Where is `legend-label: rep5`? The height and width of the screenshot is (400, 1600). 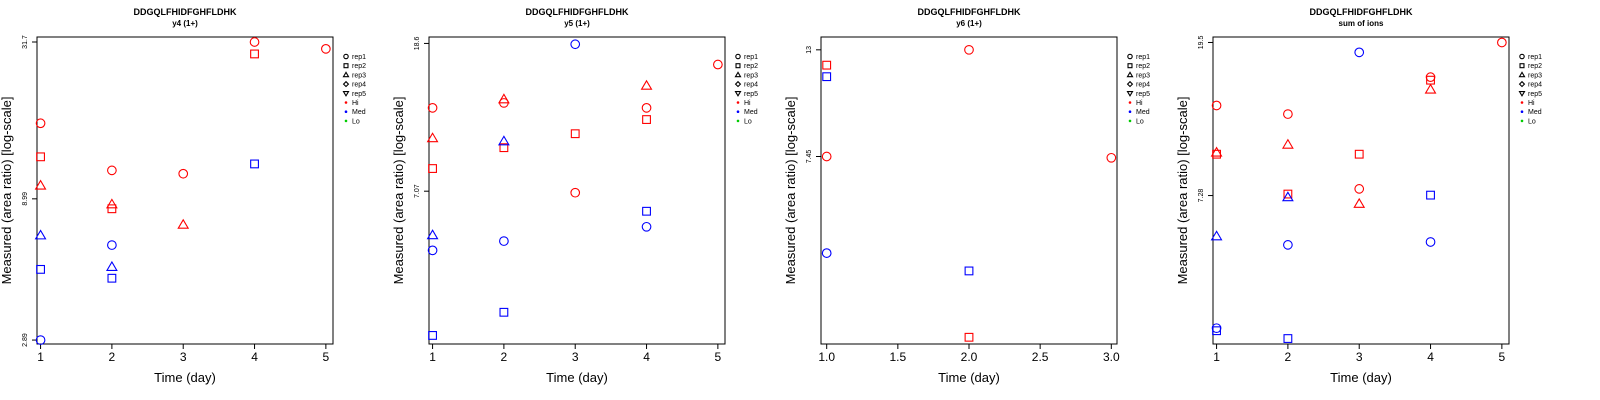 legend-label: rep5 is located at coordinates (1143, 94).